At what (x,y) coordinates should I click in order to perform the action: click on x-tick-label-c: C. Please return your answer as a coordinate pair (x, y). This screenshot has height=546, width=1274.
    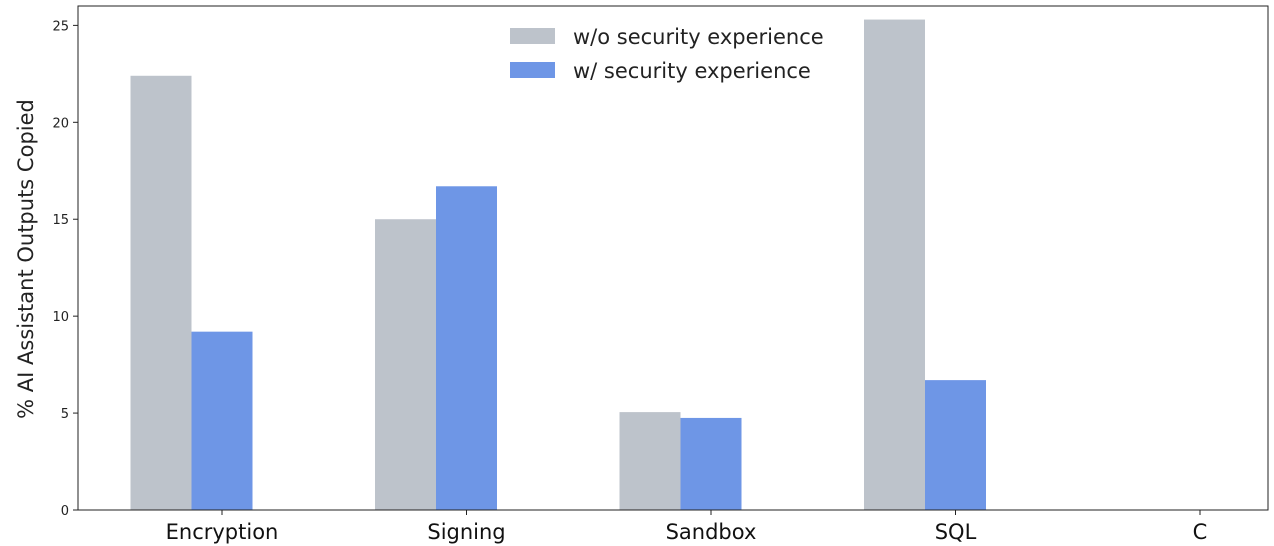
    Looking at the image, I should click on (1200, 532).